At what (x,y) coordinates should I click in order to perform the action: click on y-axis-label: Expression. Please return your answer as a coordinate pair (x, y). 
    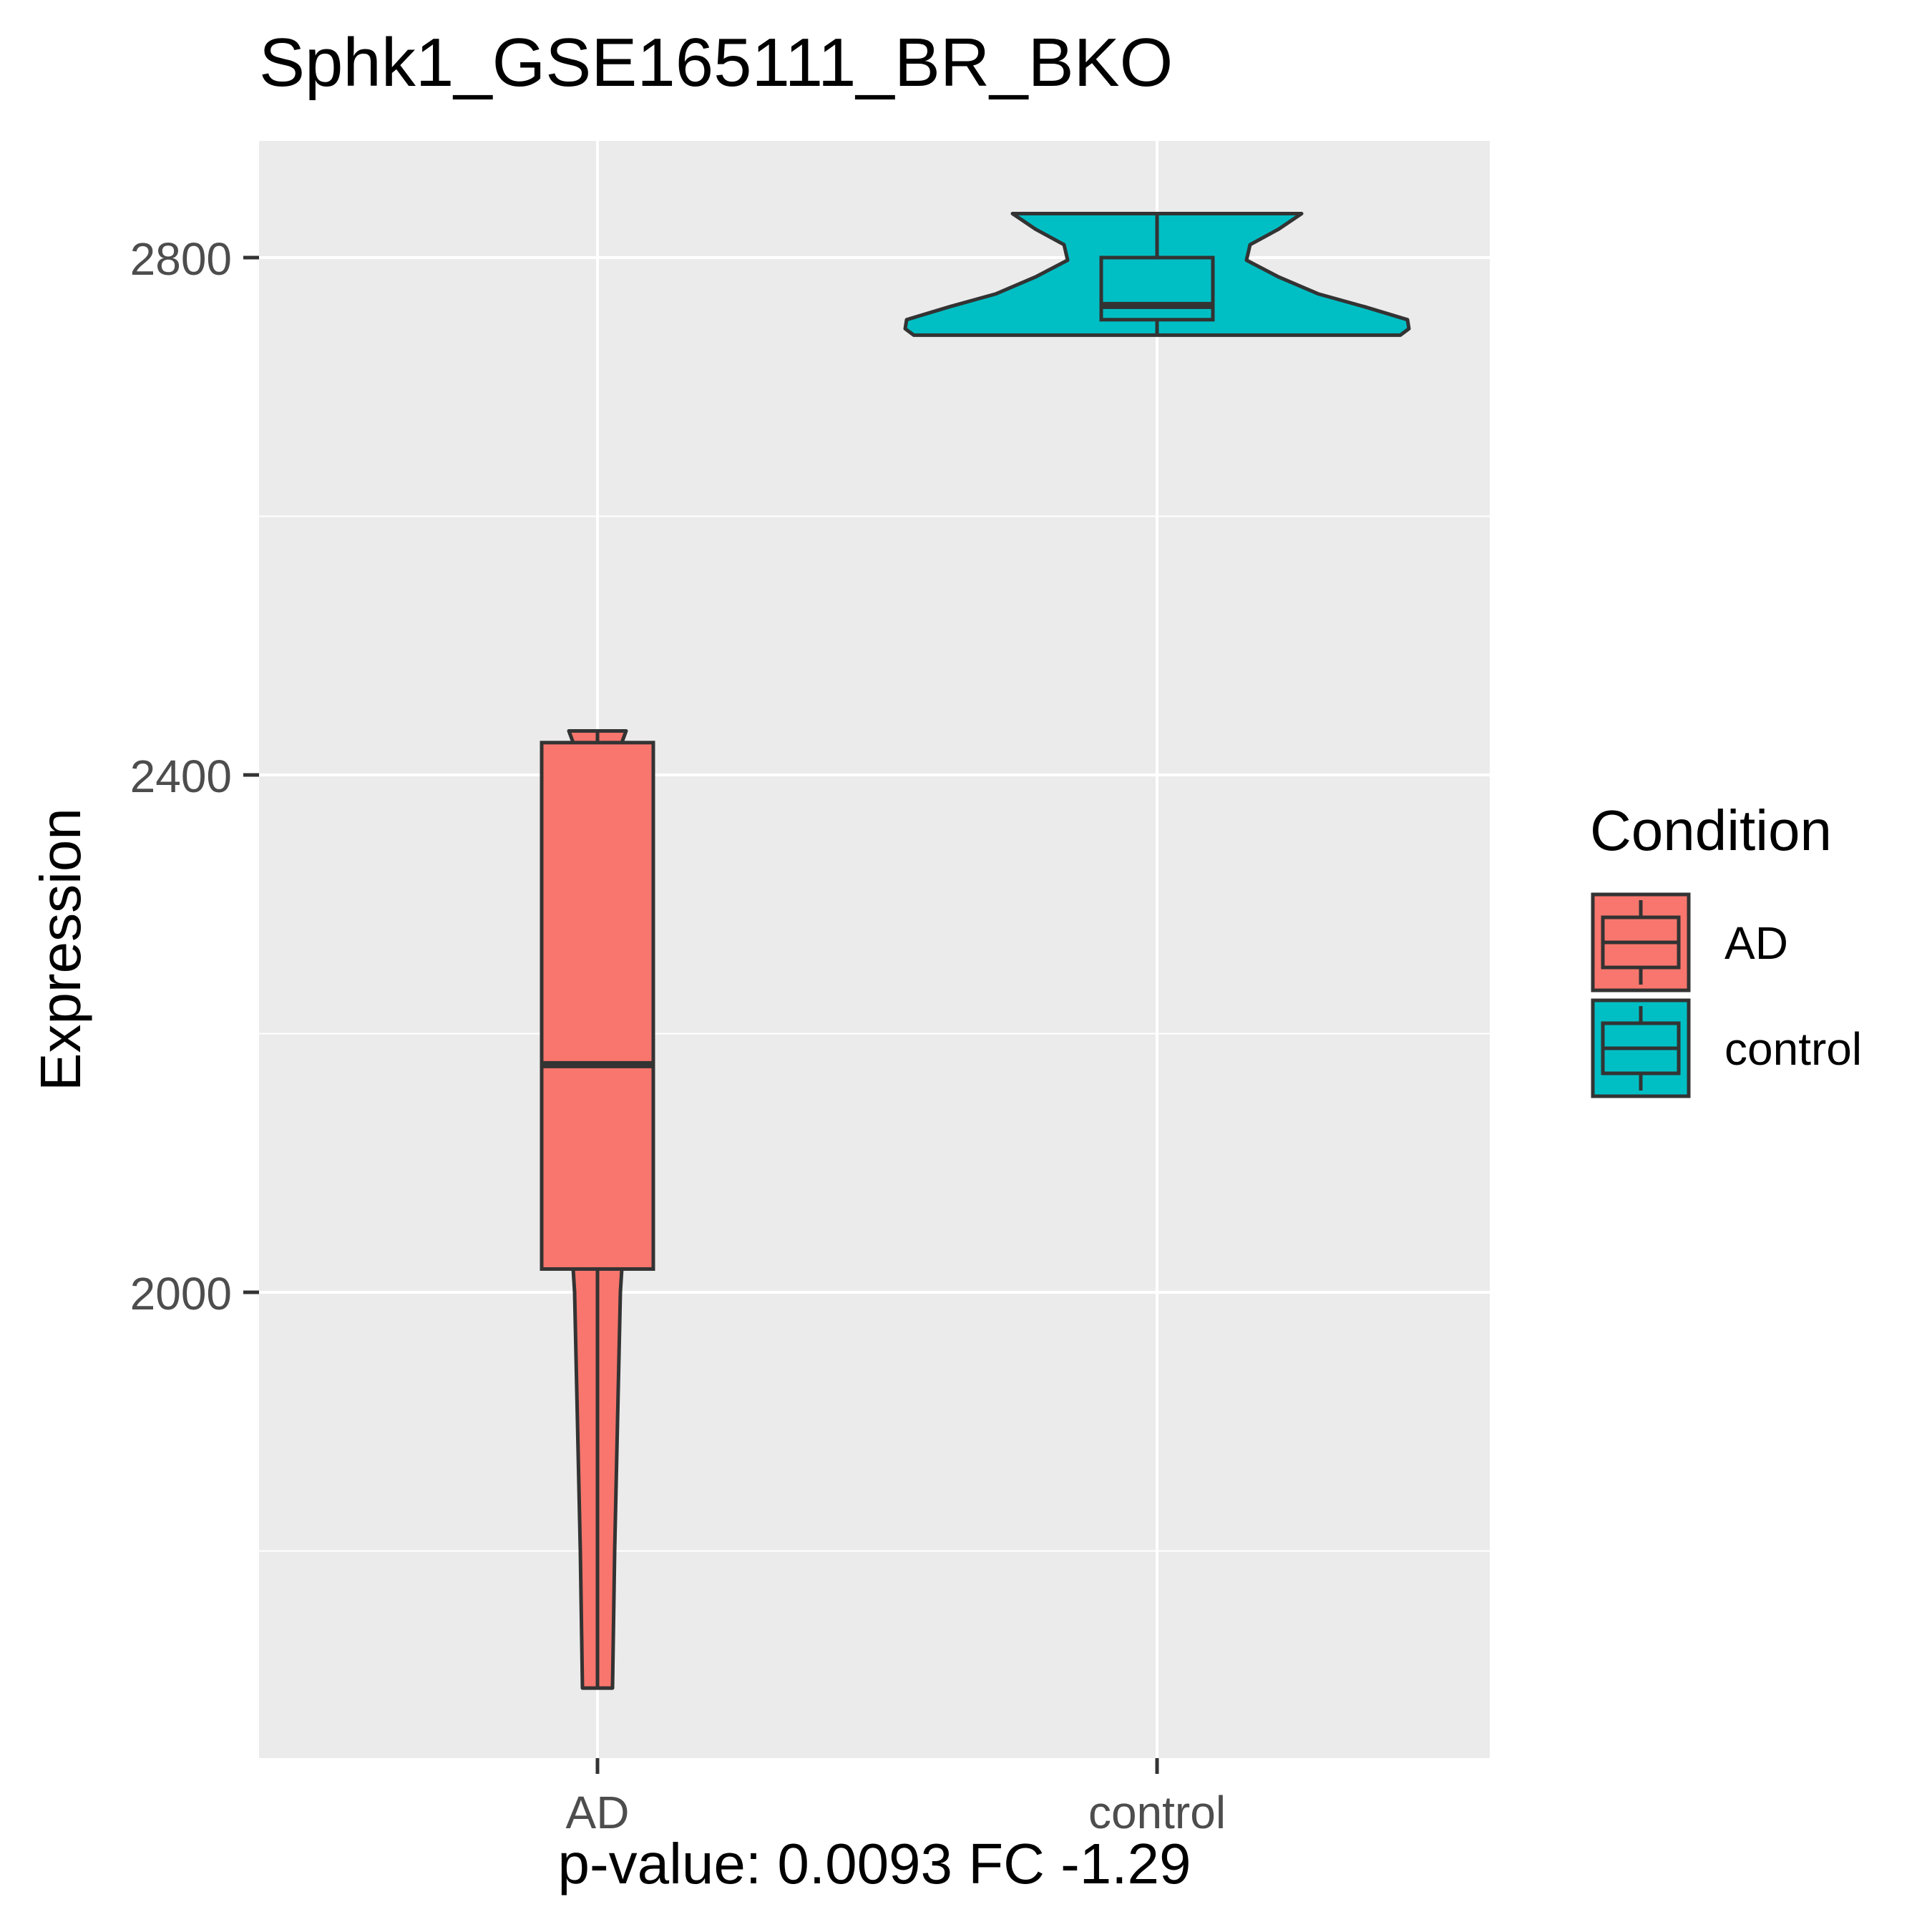
    Looking at the image, I should click on (60, 949).